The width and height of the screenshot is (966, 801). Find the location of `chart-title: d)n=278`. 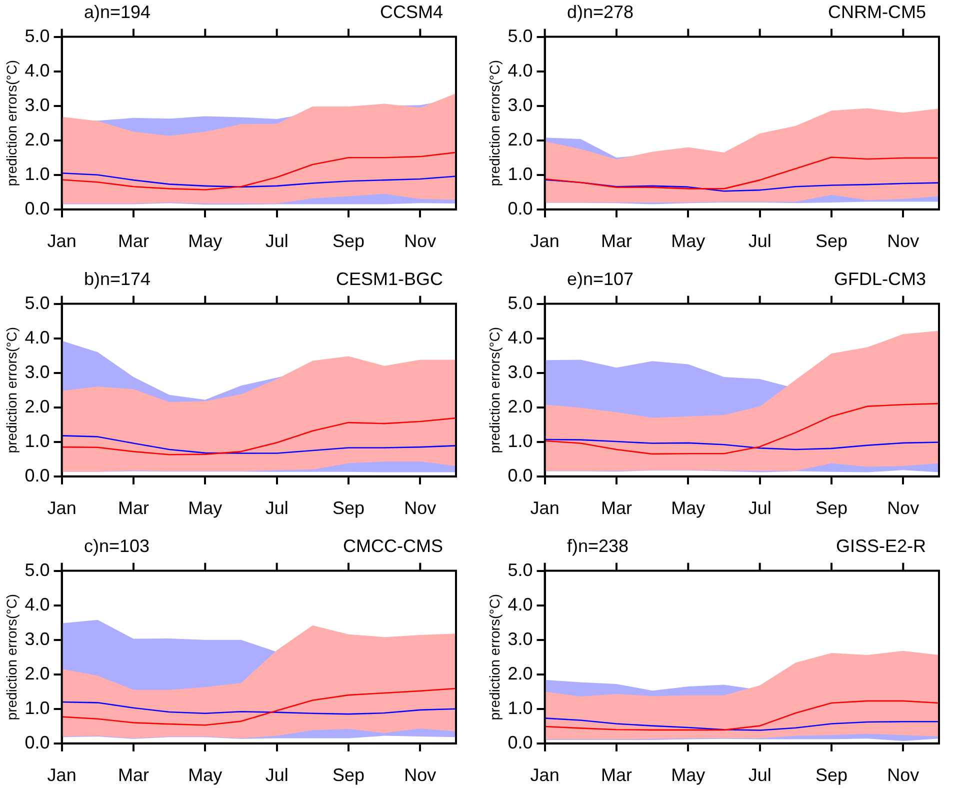

chart-title: d)n=278 is located at coordinates (600, 12).